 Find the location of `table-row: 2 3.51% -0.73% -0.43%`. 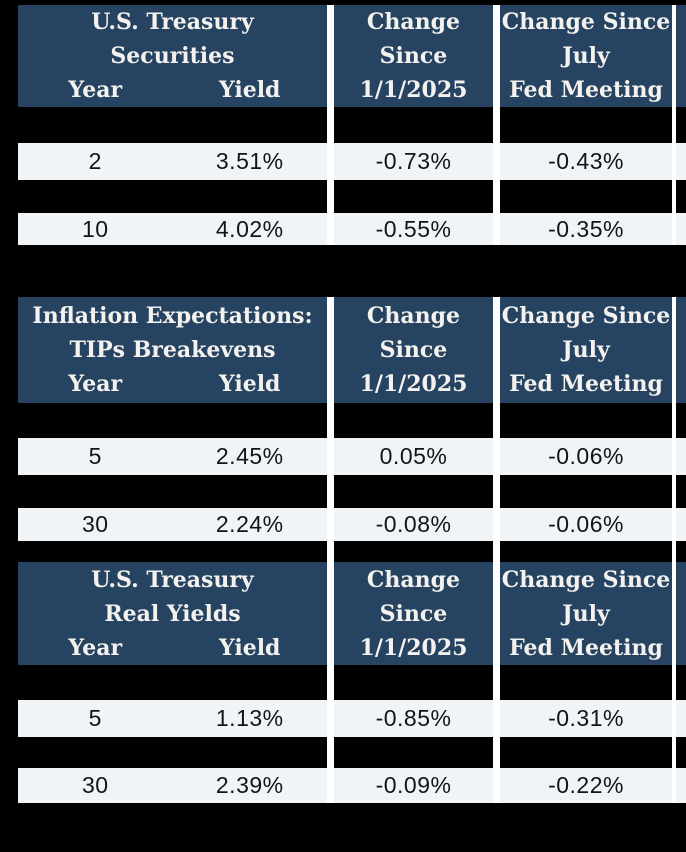

table-row: 2 3.51% -0.73% -0.43% is located at coordinates (352, 161).